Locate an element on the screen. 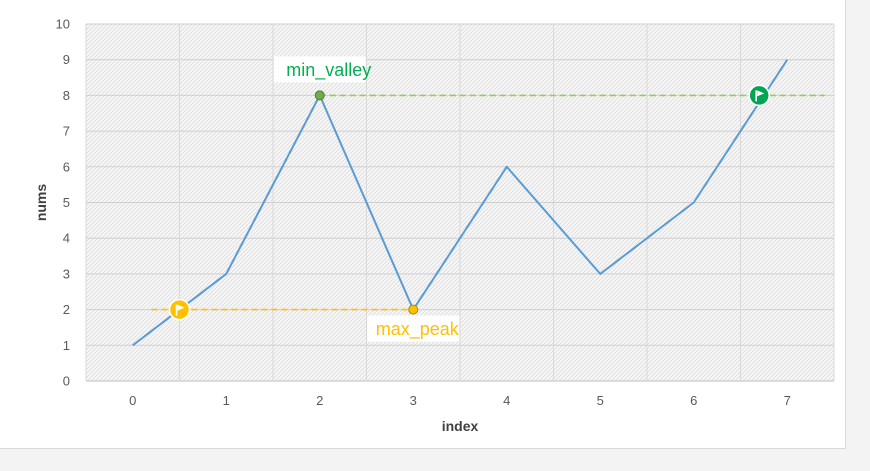 The width and height of the screenshot is (870, 471). x-tick-label: 3 is located at coordinates (413, 400).